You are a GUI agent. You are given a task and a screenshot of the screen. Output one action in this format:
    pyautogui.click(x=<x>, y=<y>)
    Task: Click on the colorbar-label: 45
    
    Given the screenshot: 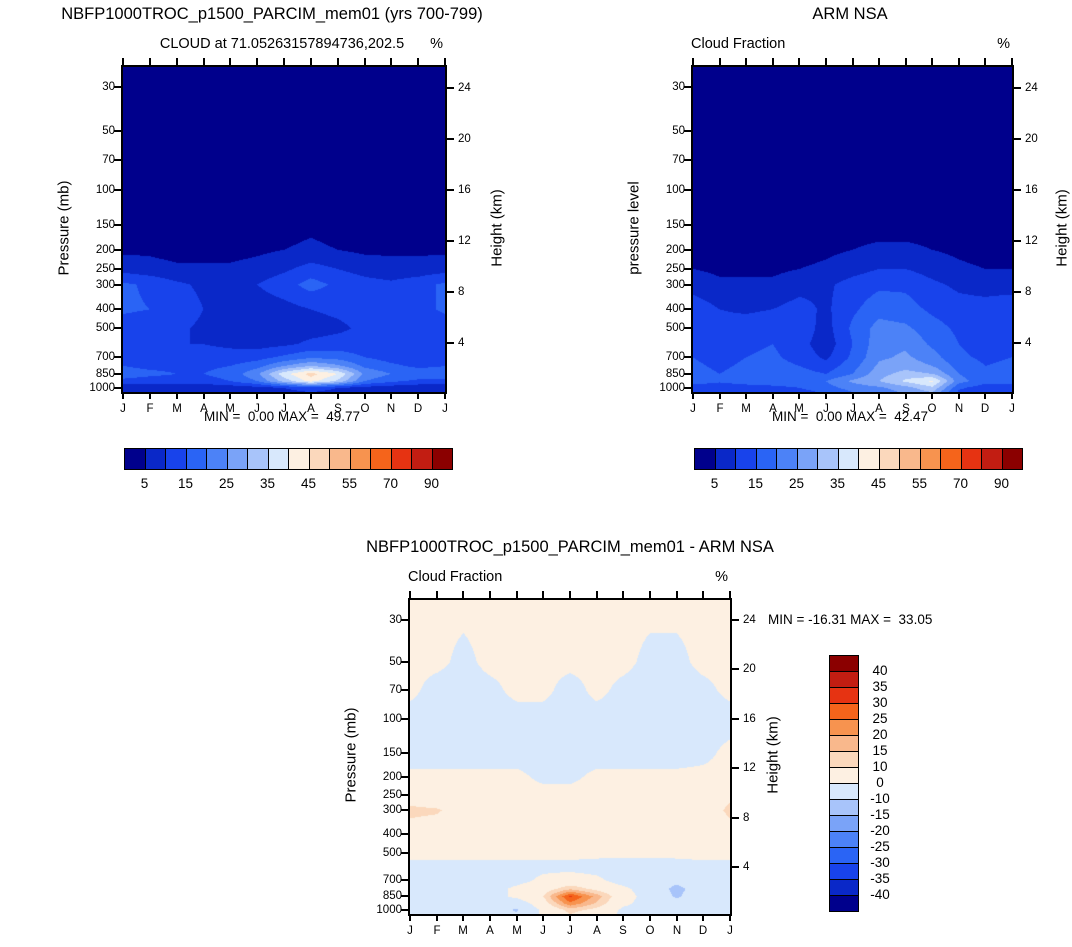 What is the action you would take?
    pyautogui.click(x=308, y=483)
    